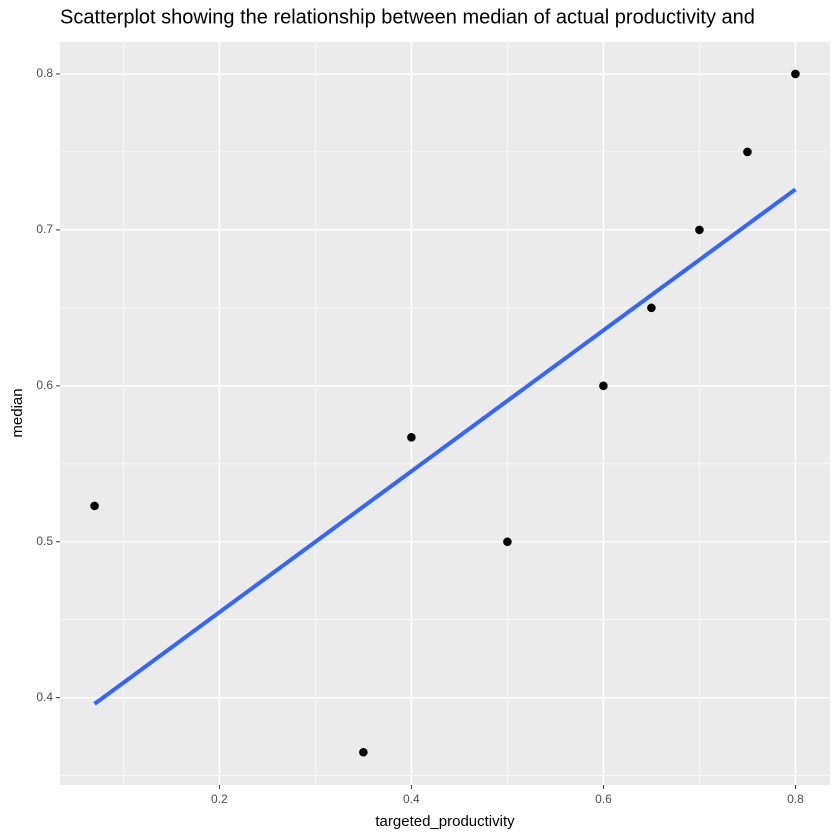 This screenshot has height=840, width=840. What do you see at coordinates (411, 799) in the screenshot?
I see `x-tick-label: 0.4` at bounding box center [411, 799].